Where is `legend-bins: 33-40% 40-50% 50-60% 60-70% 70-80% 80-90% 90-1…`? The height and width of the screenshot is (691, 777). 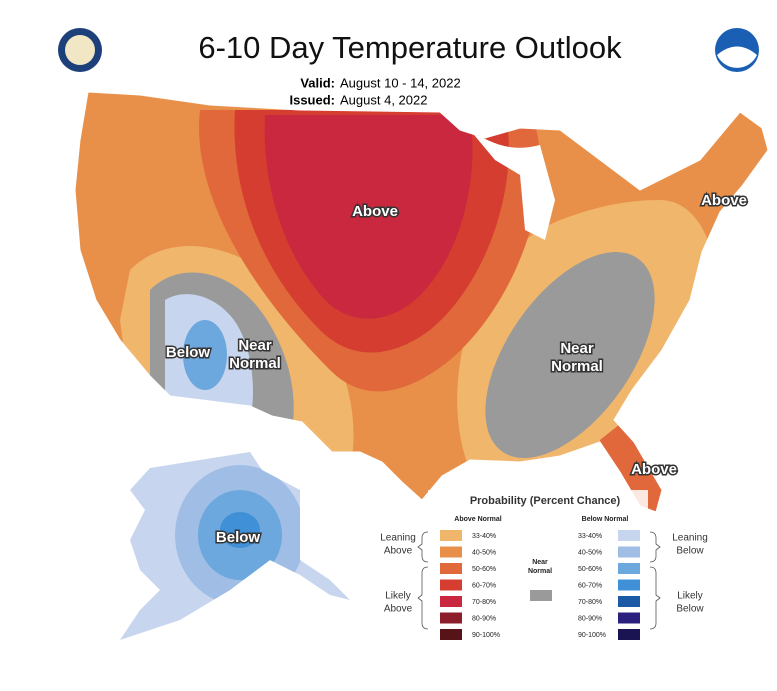 legend-bins: 33-40% 40-50% 50-60% 60-70% 70-80% 80-90% 90-1… is located at coordinates (540, 585).